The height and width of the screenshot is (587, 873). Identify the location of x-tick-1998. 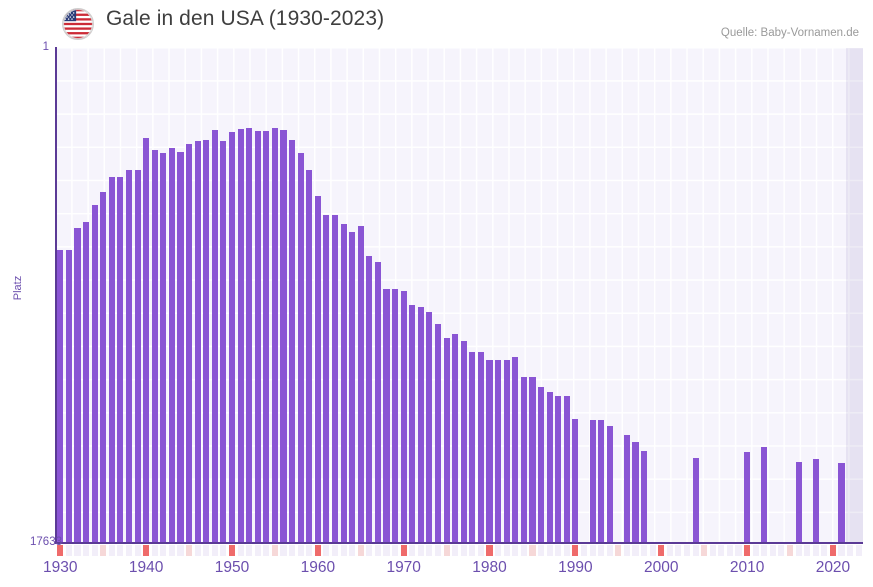
(644, 550).